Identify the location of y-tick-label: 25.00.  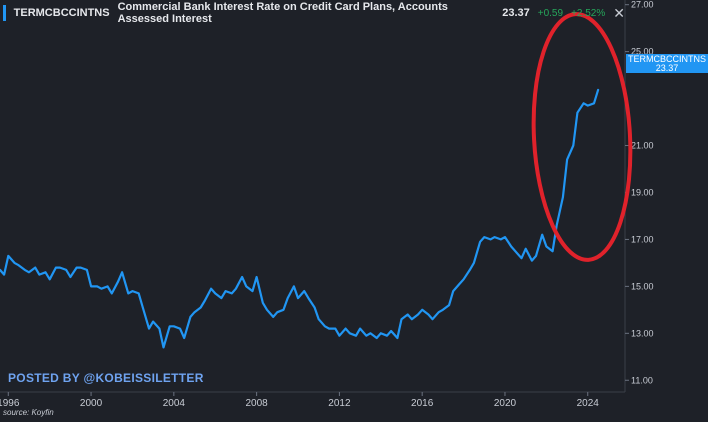
(642, 52).